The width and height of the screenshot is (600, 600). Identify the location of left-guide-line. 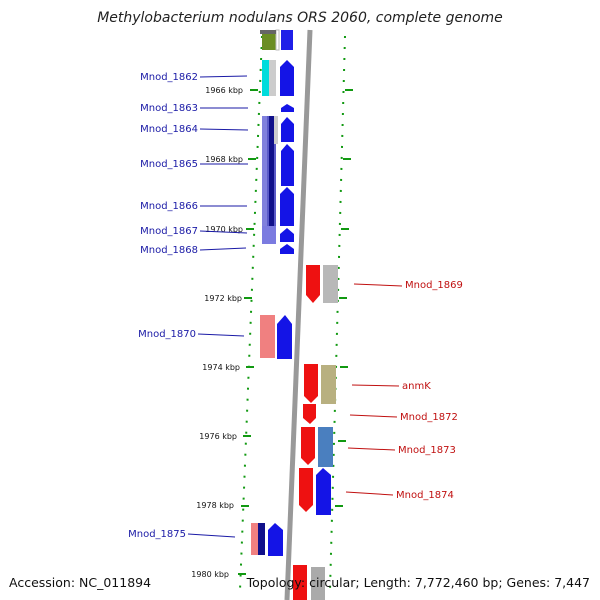
(251, 313).